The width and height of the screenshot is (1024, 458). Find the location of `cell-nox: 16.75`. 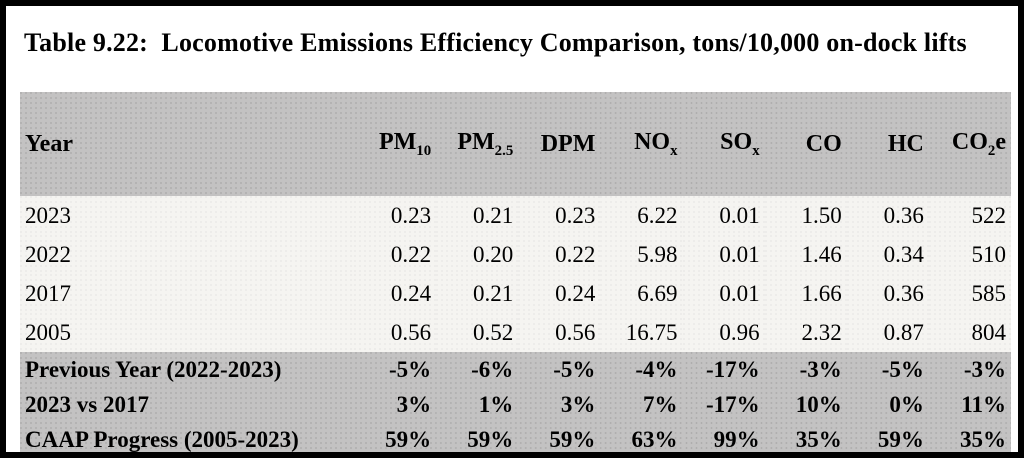

cell-nox: 16.75 is located at coordinates (641, 332).